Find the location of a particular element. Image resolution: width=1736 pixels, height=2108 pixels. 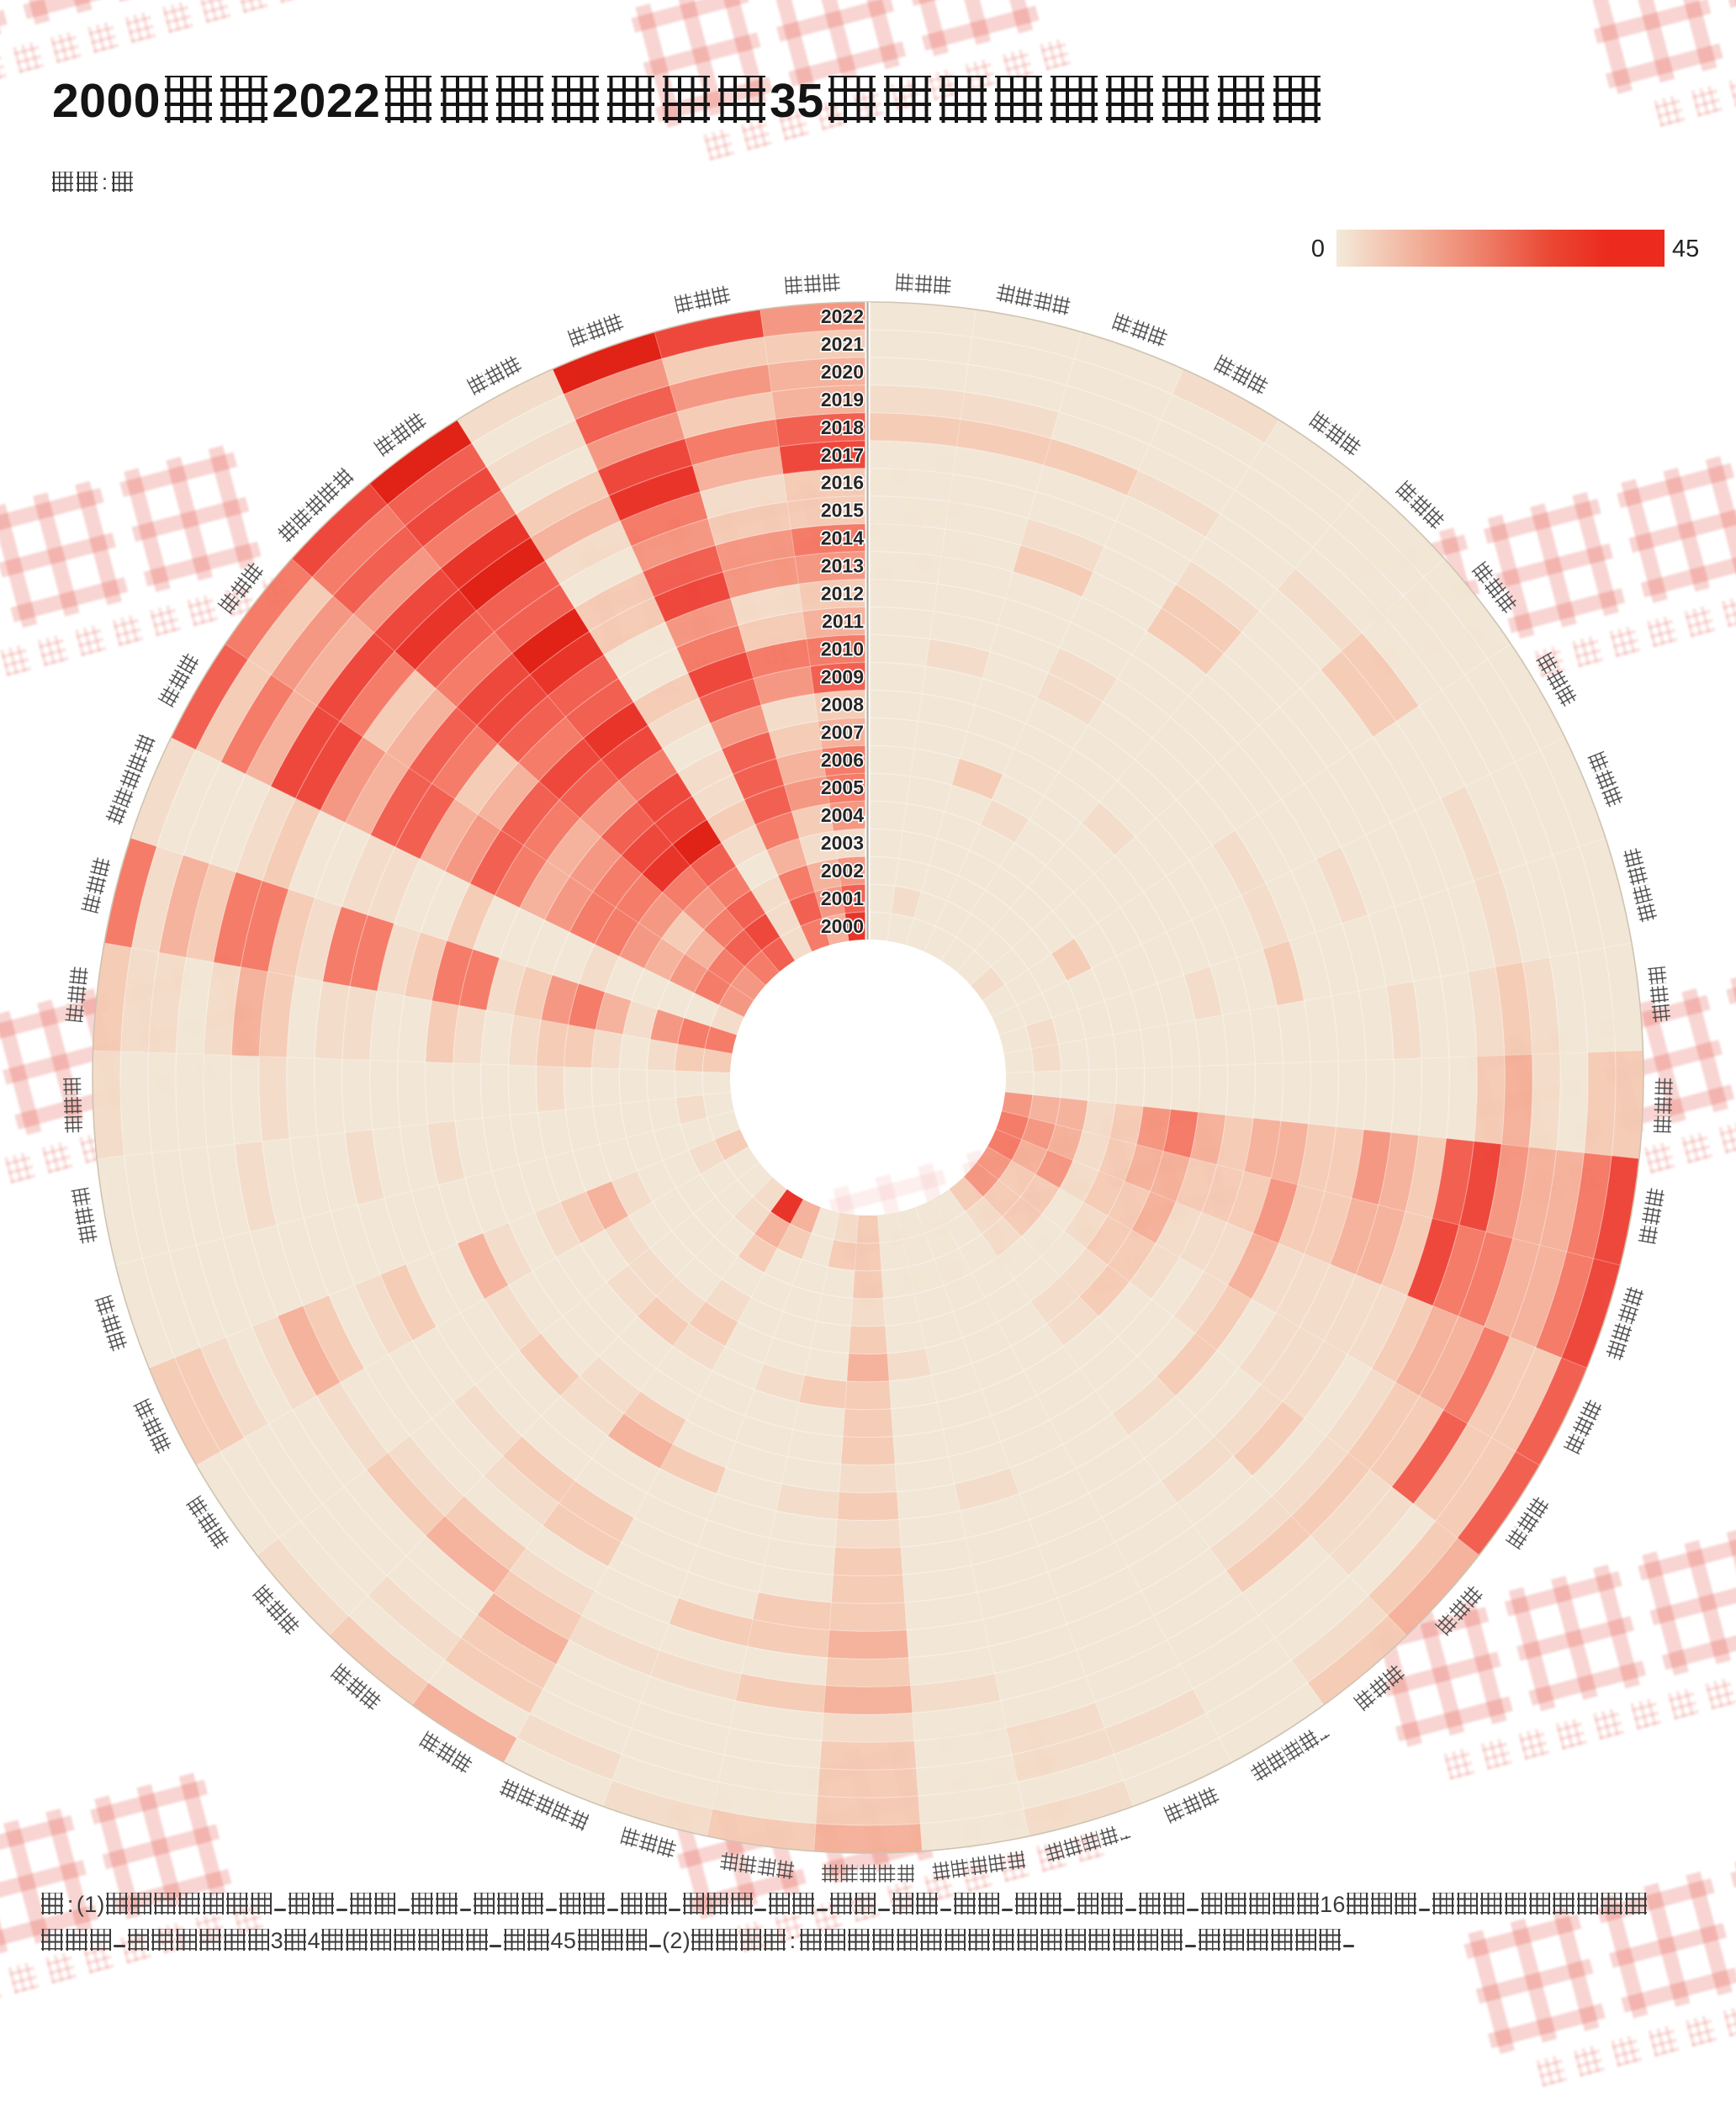

svg-text: 2018 is located at coordinates (842, 427).